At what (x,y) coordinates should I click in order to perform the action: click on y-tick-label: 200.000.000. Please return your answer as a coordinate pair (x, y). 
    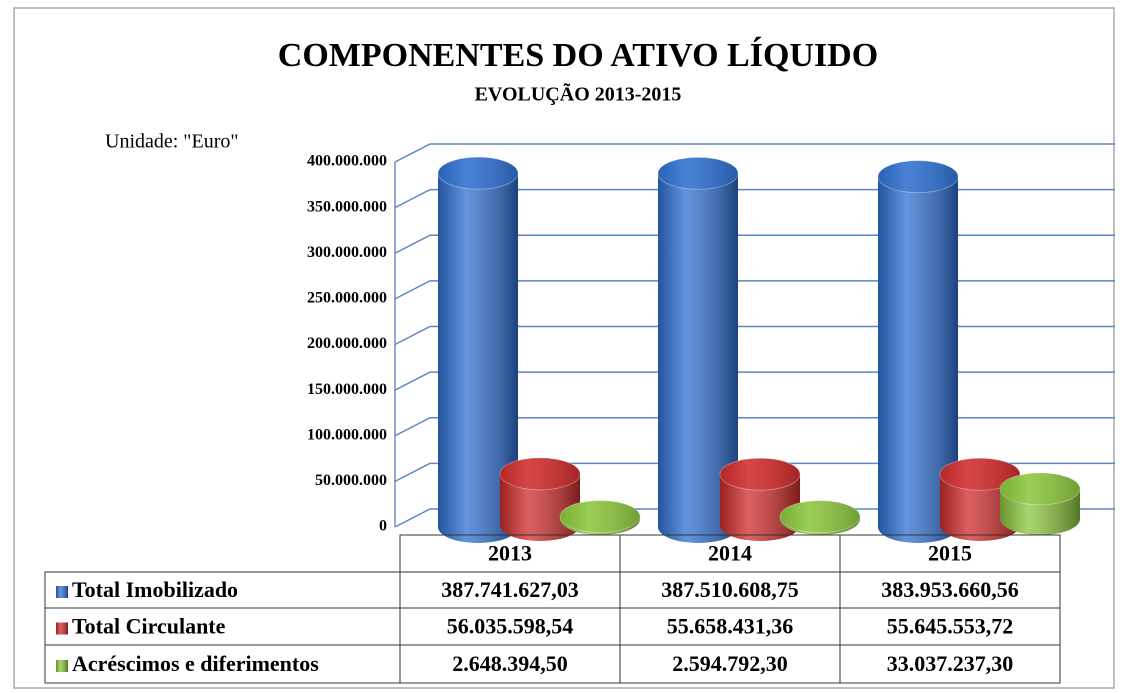
    Looking at the image, I should click on (347, 343).